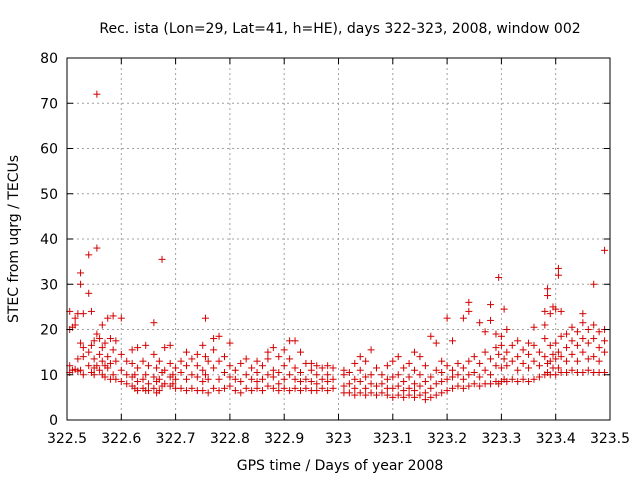  What do you see at coordinates (230, 439) in the screenshot?
I see `x-tick-label: 322.8` at bounding box center [230, 439].